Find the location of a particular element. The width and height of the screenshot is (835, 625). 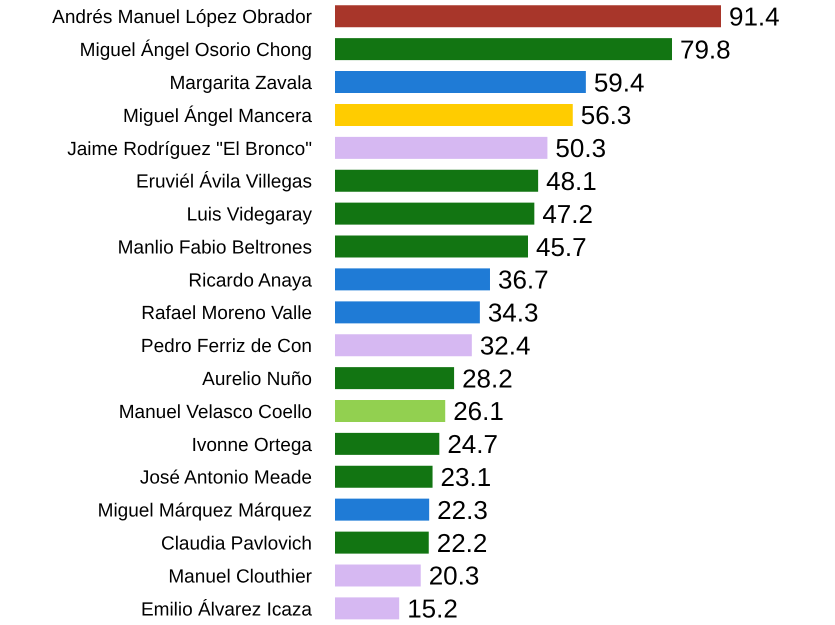

y-tick-label: Manuel Velasco Coello is located at coordinates (215, 412).